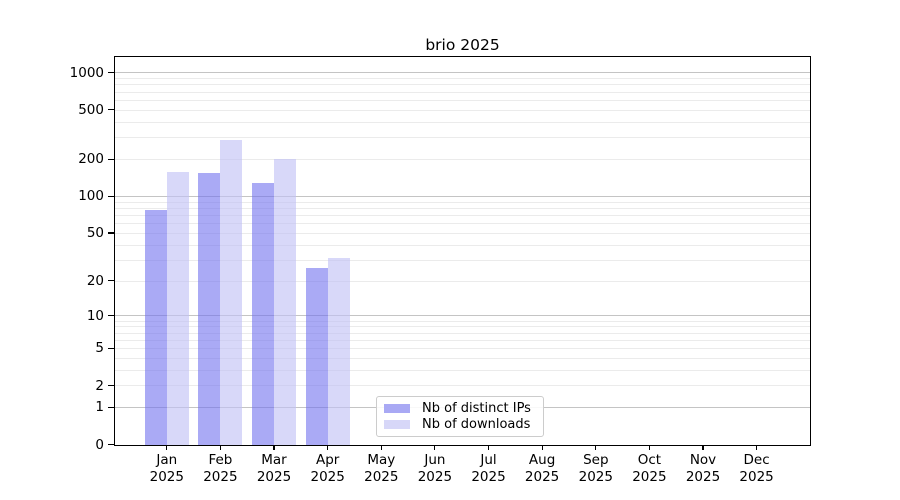 Image resolution: width=900 pixels, height=500 pixels. Describe the element at coordinates (381, 460) in the screenshot. I see `x-tick-month: May` at that location.